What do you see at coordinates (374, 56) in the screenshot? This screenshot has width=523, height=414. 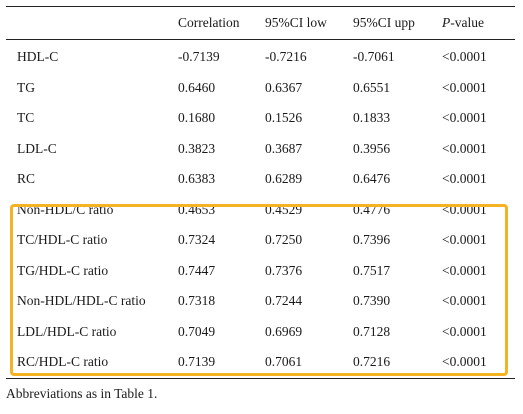 I see `ci-upp-cell: -0.7061` at bounding box center [374, 56].